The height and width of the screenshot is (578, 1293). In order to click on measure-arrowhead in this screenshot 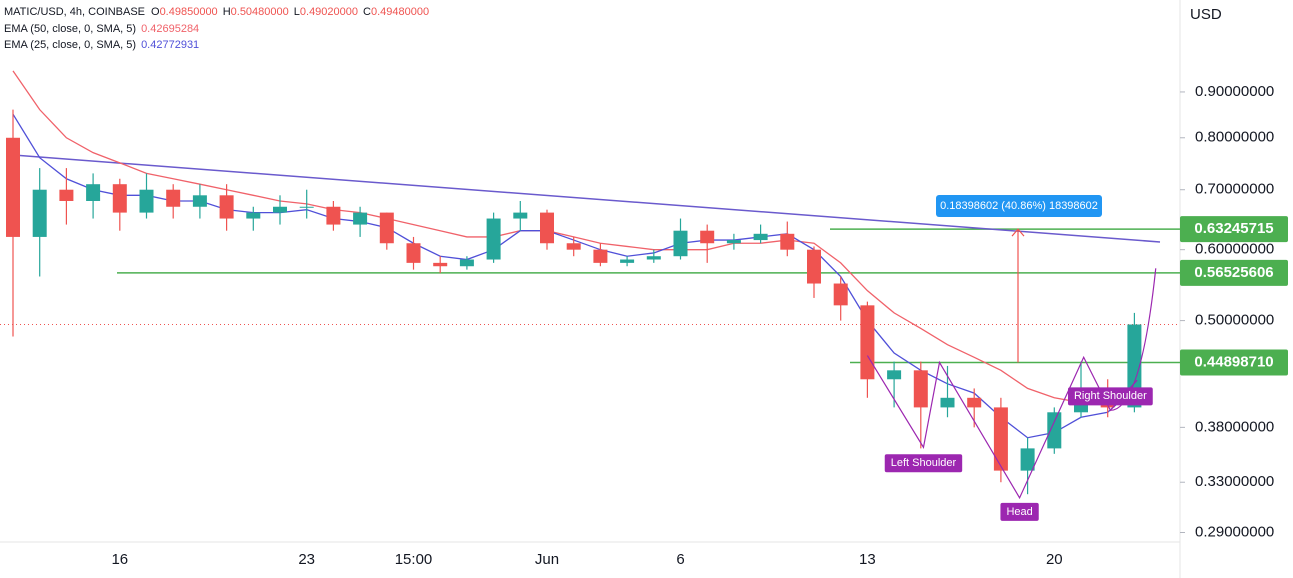, I will do `click(1018, 232)`.